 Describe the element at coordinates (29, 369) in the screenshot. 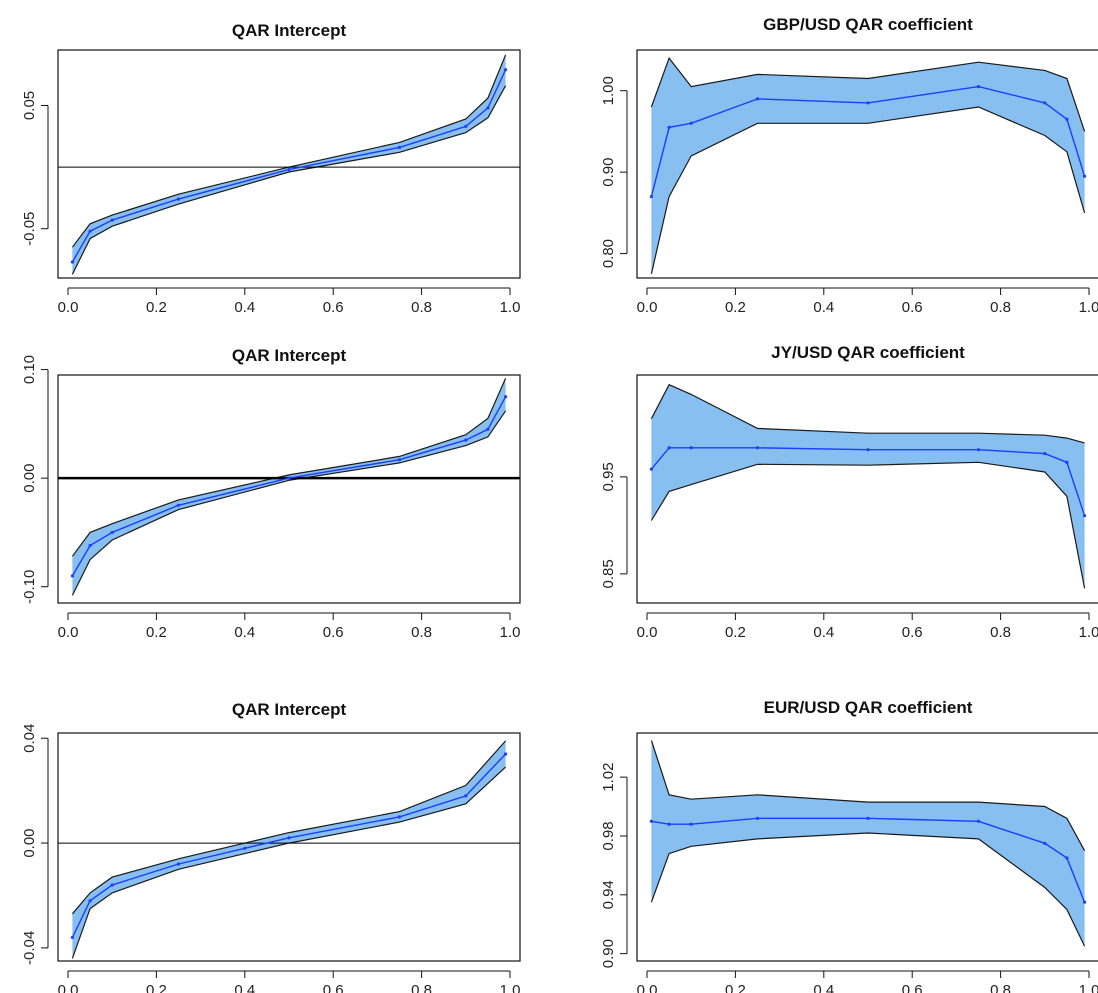

I see `y-tick-label: 0.10` at that location.